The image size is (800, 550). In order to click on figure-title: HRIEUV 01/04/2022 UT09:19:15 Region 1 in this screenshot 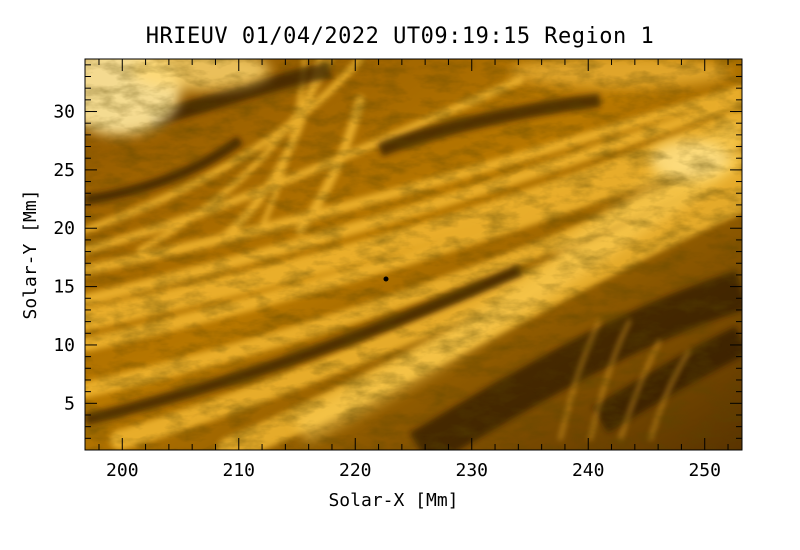, I will do `click(400, 36)`.